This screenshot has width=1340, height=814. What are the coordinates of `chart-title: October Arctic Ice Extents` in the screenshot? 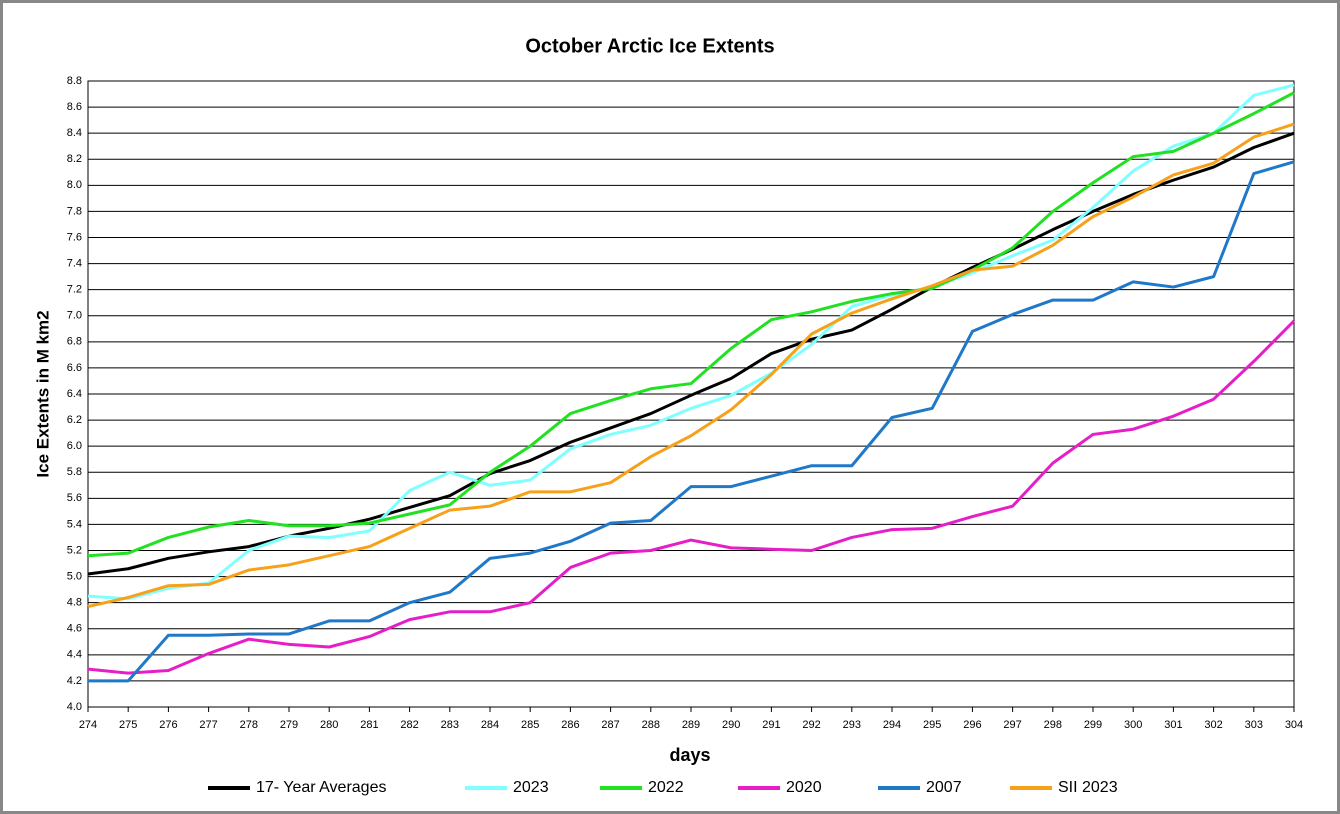 It's located at (649, 46).